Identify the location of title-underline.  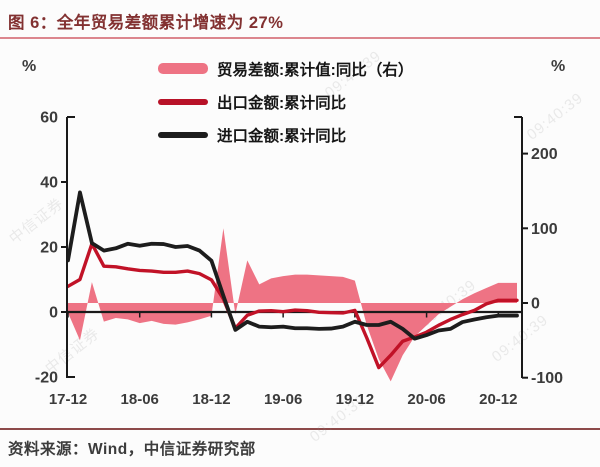
(300, 38).